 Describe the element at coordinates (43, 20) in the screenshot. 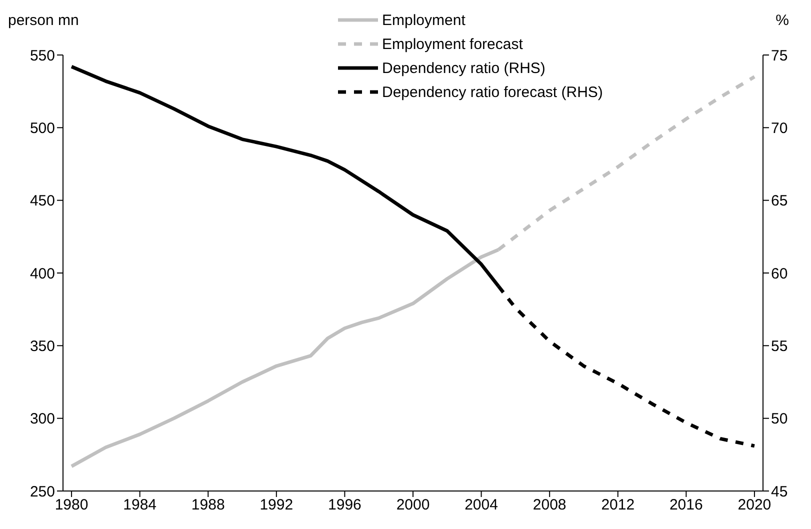

I see `y-axis-title: person mn` at that location.